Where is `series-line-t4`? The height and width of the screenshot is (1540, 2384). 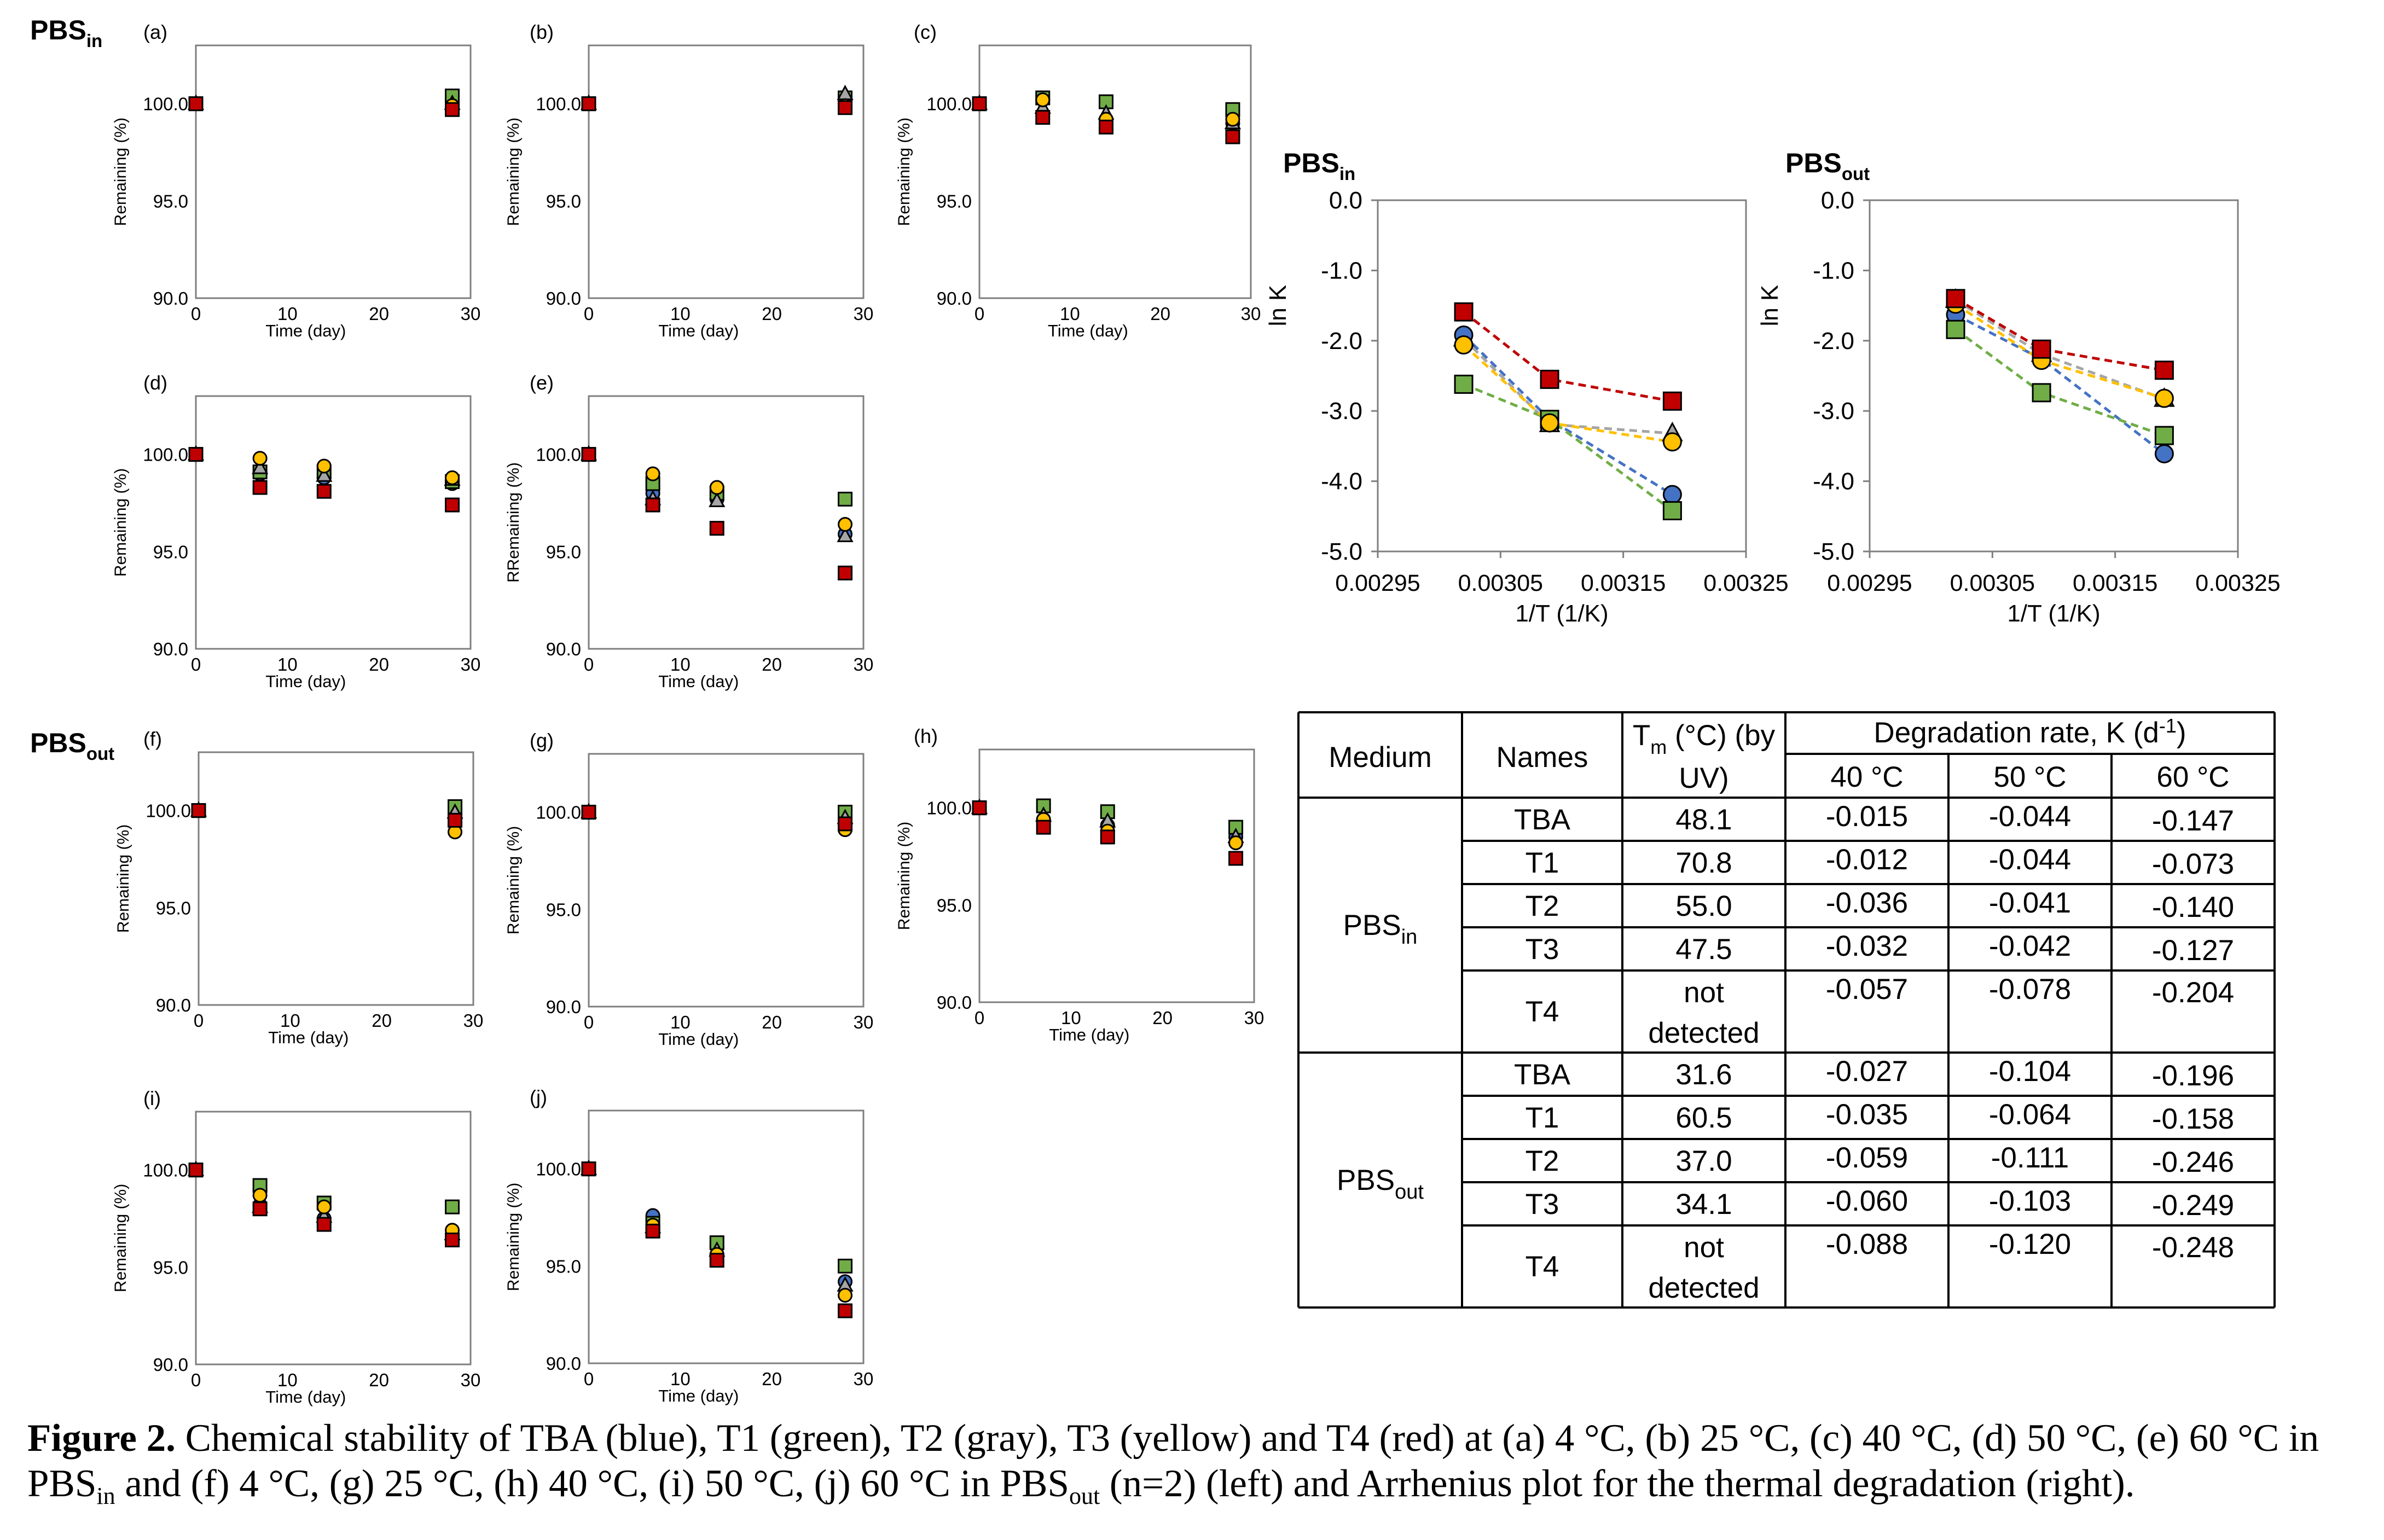
series-line-t4 is located at coordinates (2059, 334).